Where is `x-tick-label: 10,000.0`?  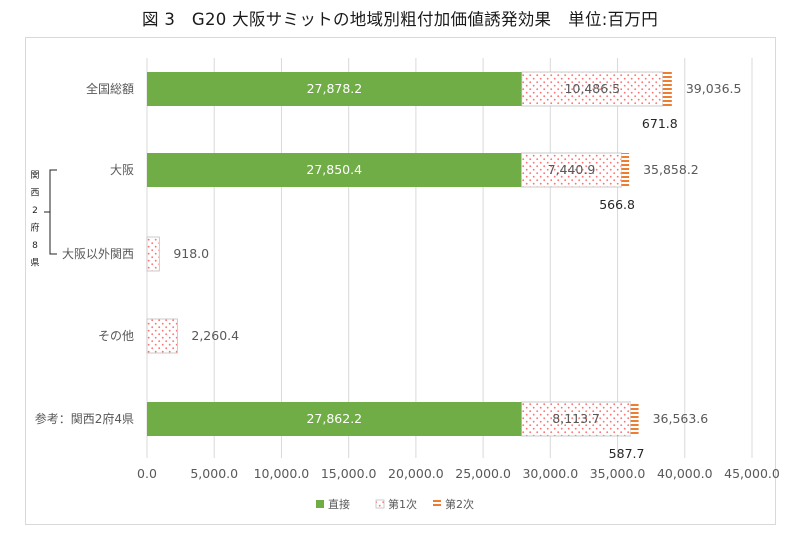 x-tick-label: 10,000.0 is located at coordinates (282, 473).